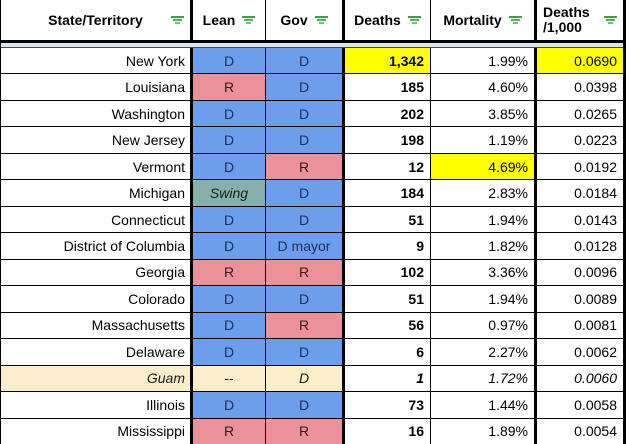  Describe the element at coordinates (595, 351) in the screenshot. I see `deaths-per-1000-cell: 0.0062` at that location.